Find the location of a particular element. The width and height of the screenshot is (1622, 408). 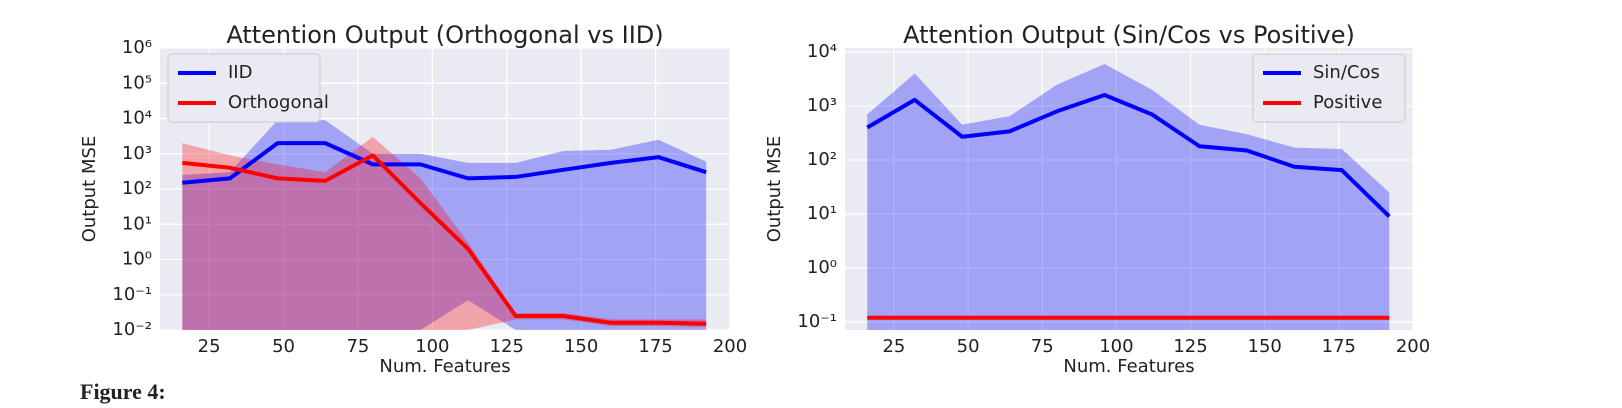

legend: IID Orthogonal is located at coordinates (248, 88).